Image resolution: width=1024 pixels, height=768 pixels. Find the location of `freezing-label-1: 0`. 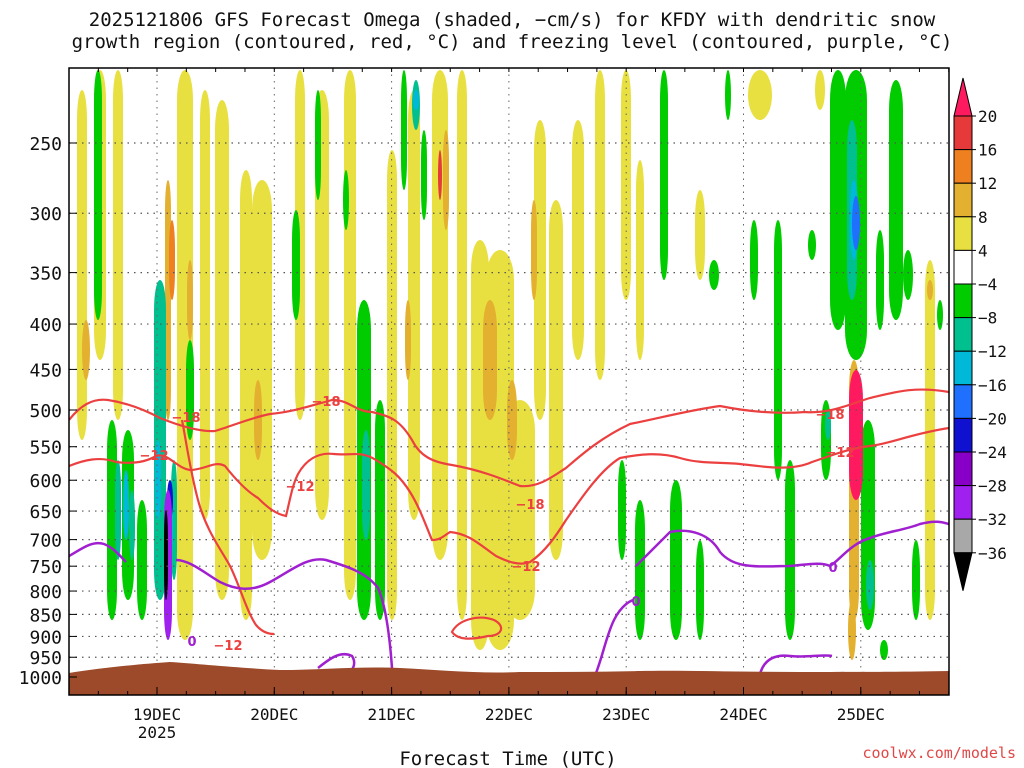

freezing-label-1: 0 is located at coordinates (191, 642).